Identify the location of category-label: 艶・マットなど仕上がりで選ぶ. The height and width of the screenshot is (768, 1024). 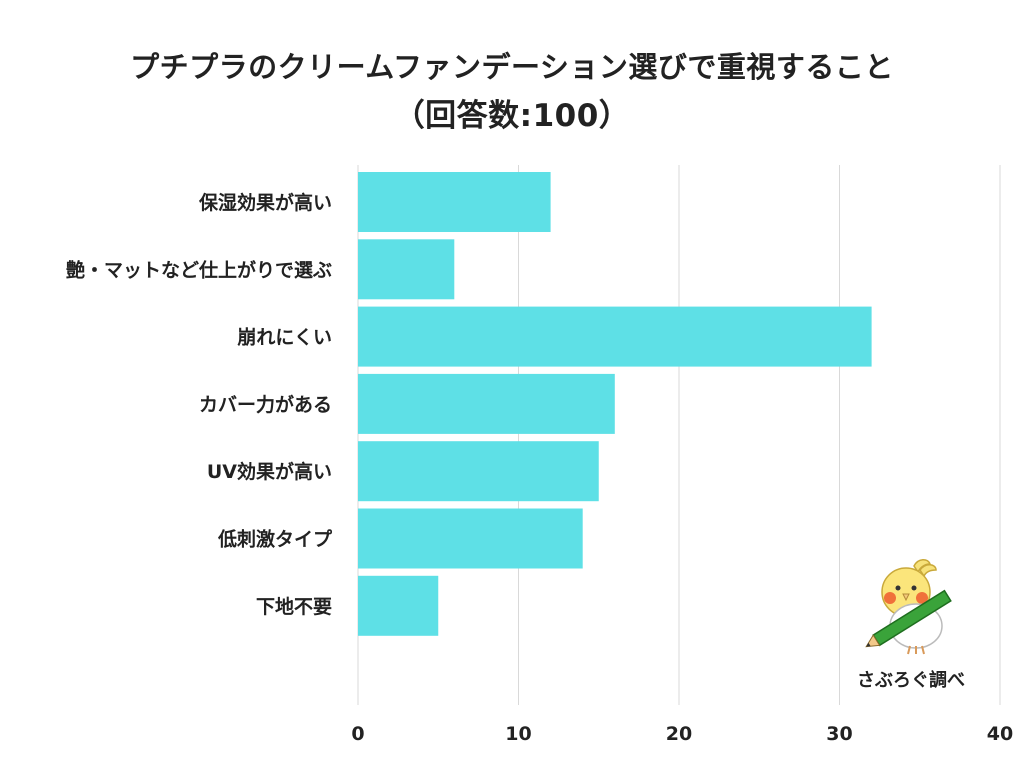
(199, 269).